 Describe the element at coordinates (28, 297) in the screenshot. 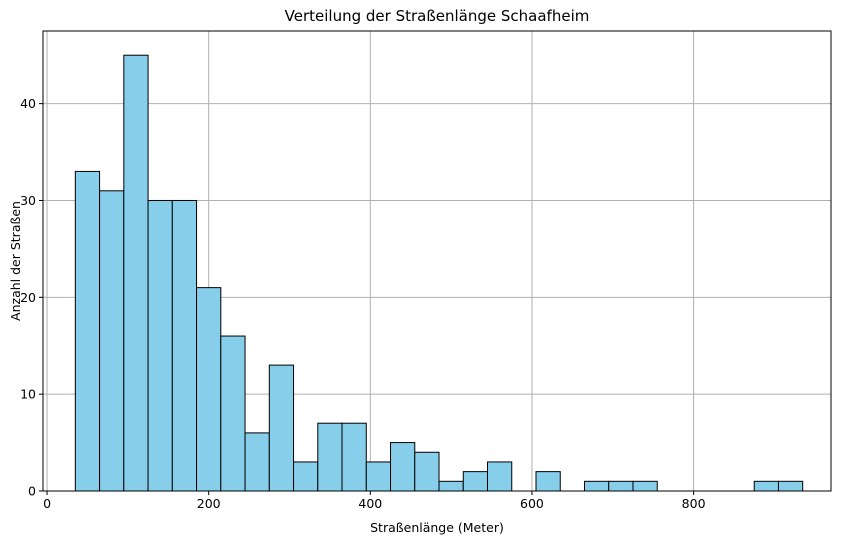

I see `y-tick-label: 20` at that location.